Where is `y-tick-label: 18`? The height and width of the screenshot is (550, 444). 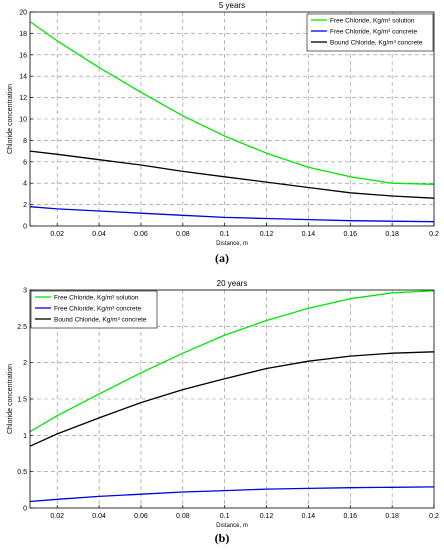
y-tick-label: 18 is located at coordinates (23, 34).